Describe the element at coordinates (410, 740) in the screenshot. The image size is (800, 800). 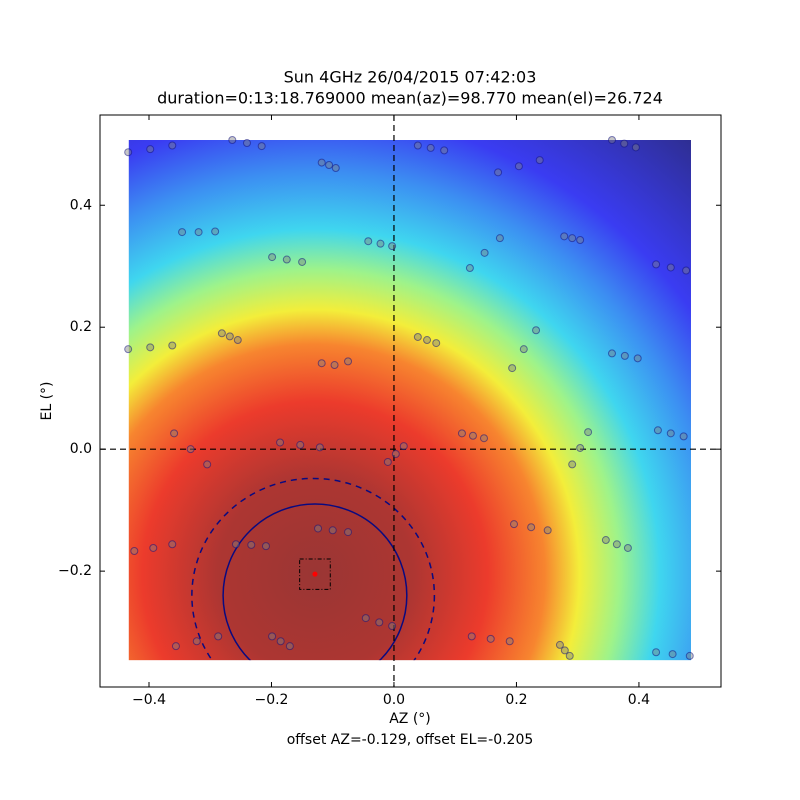
I see `annotation: offset AZ=-0.129, offset EL=-0.205` at that location.